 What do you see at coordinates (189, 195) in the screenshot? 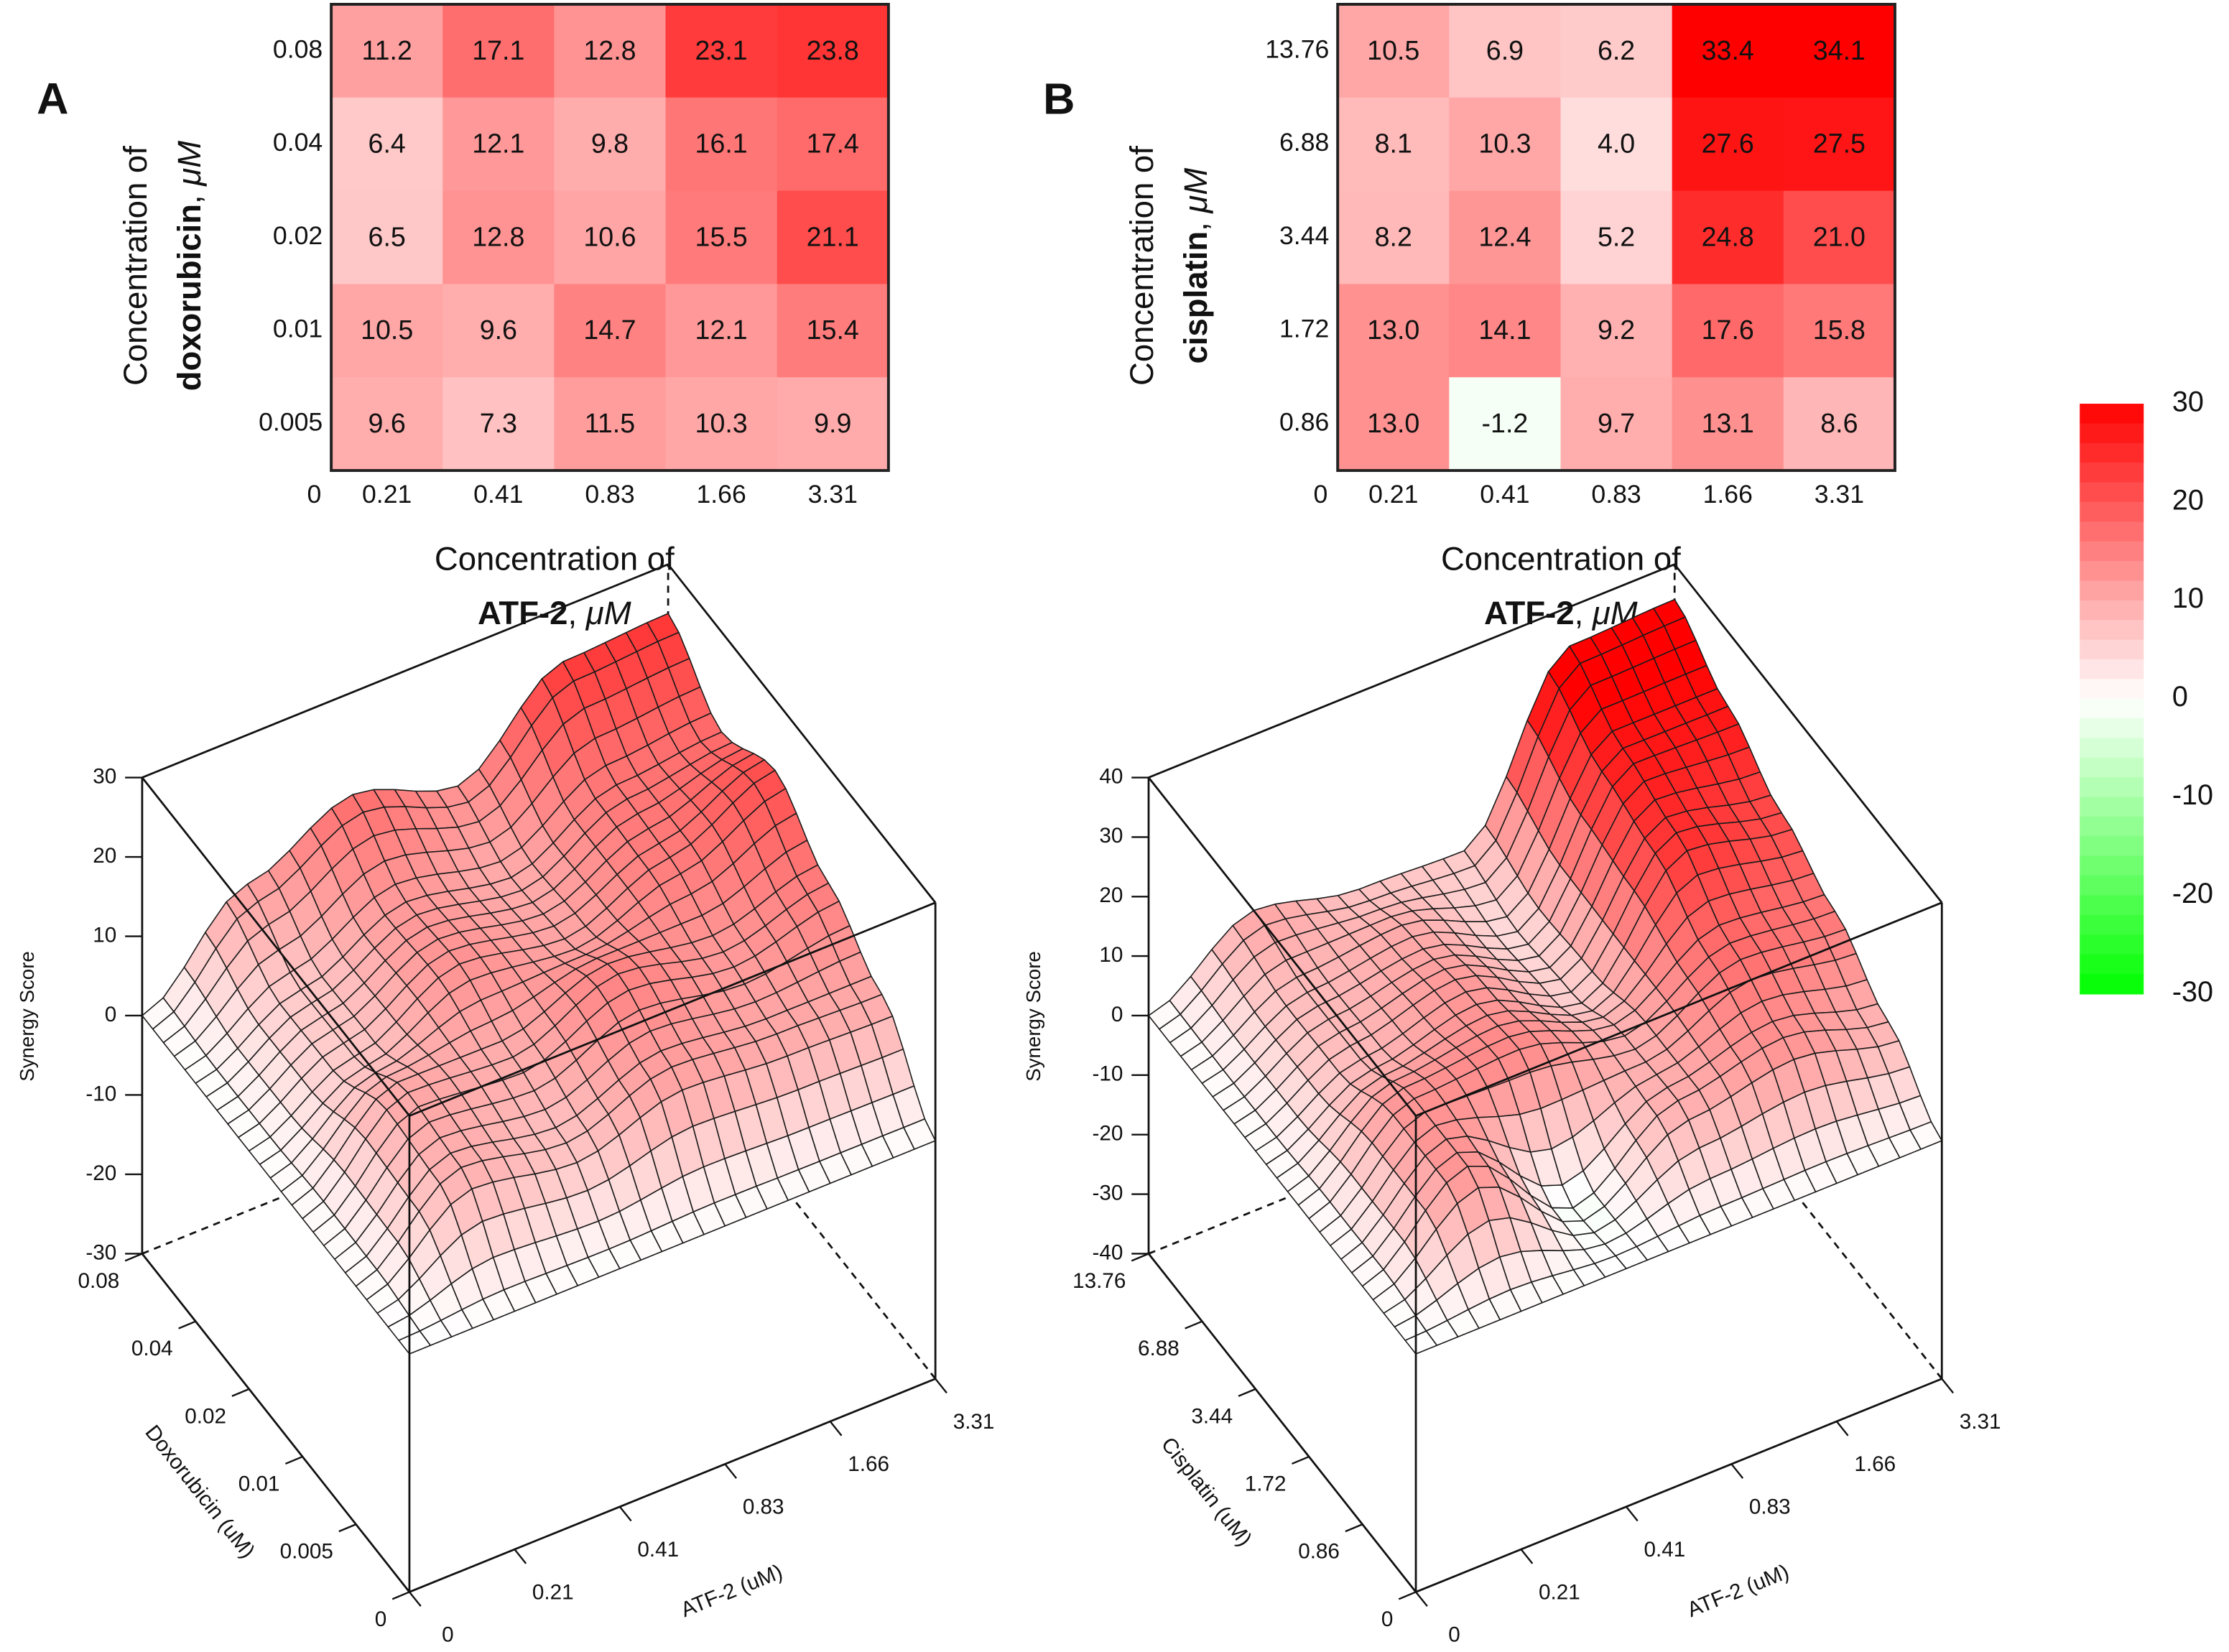
I see `y-label-sep: ,` at bounding box center [189, 195].